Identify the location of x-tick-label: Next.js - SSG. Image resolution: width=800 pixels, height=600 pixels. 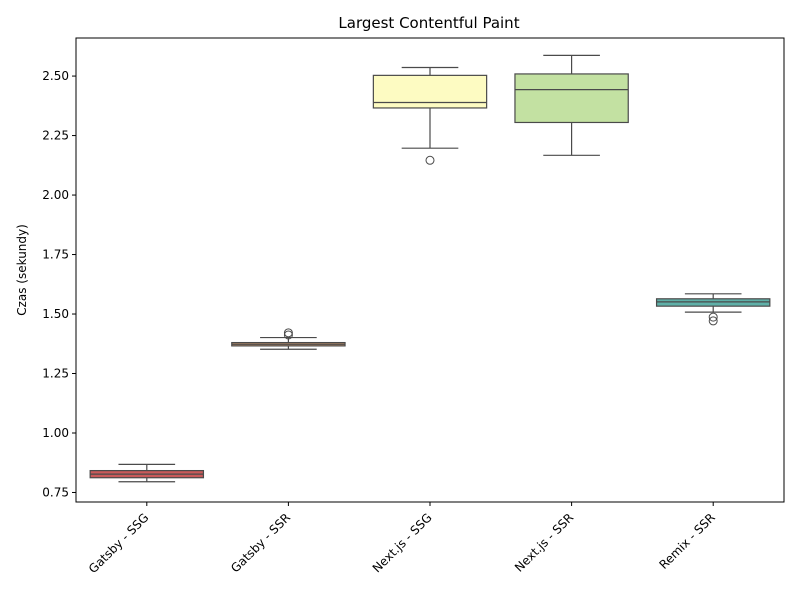
(402, 542).